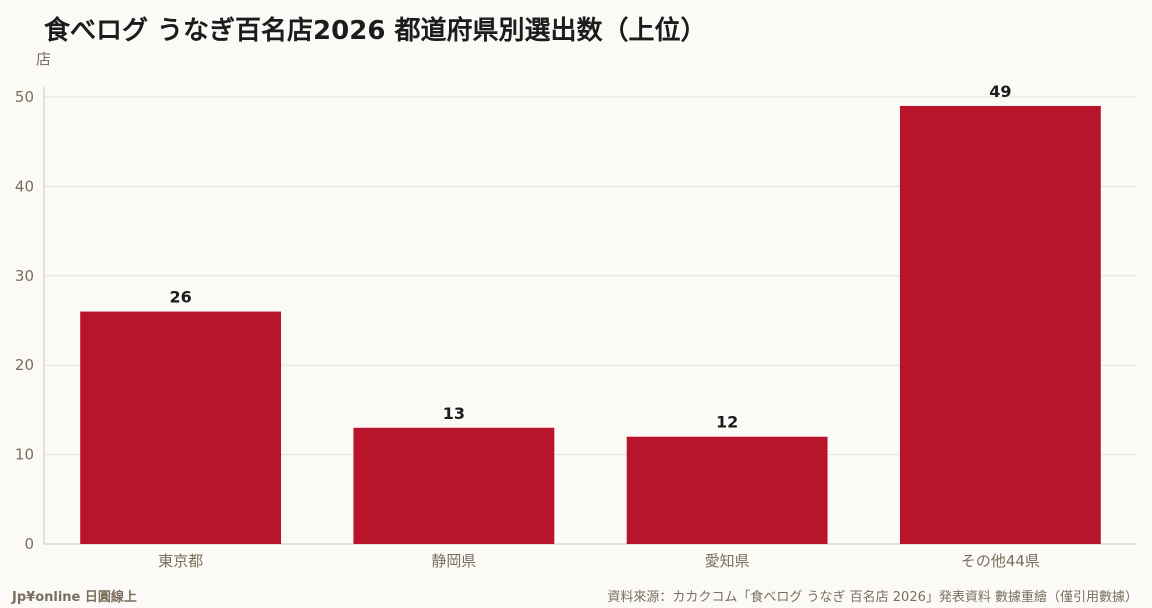 The width and height of the screenshot is (1152, 608). What do you see at coordinates (24, 455) in the screenshot?
I see `y-tick-label: 10` at bounding box center [24, 455].